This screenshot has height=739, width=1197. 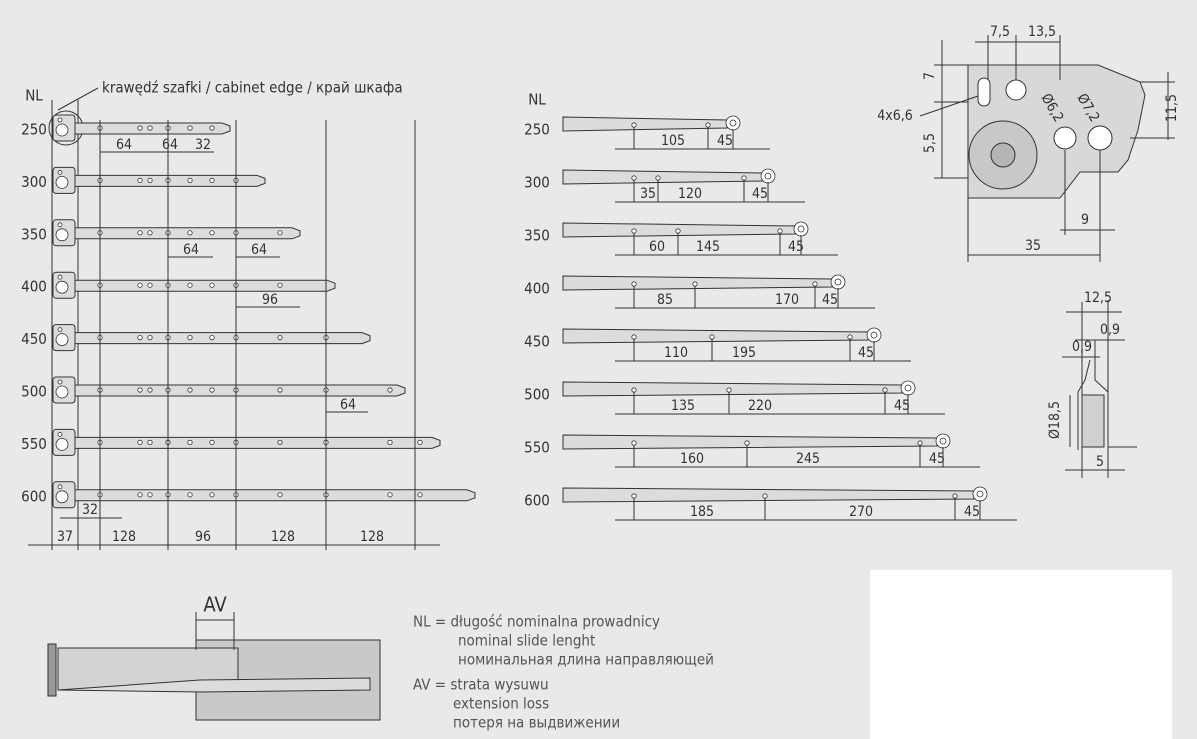 I want to click on profile-dimension: 12,5, so click(x=1098, y=298).